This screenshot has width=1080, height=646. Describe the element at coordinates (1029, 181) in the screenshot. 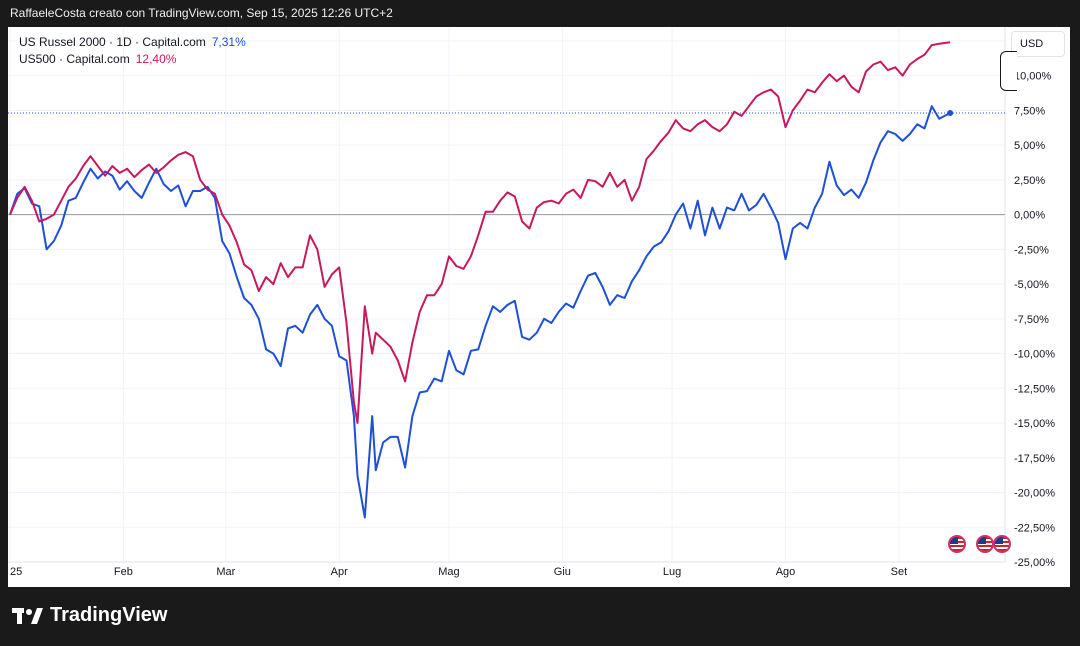

I see `y-tick-label: 2,50%` at that location.